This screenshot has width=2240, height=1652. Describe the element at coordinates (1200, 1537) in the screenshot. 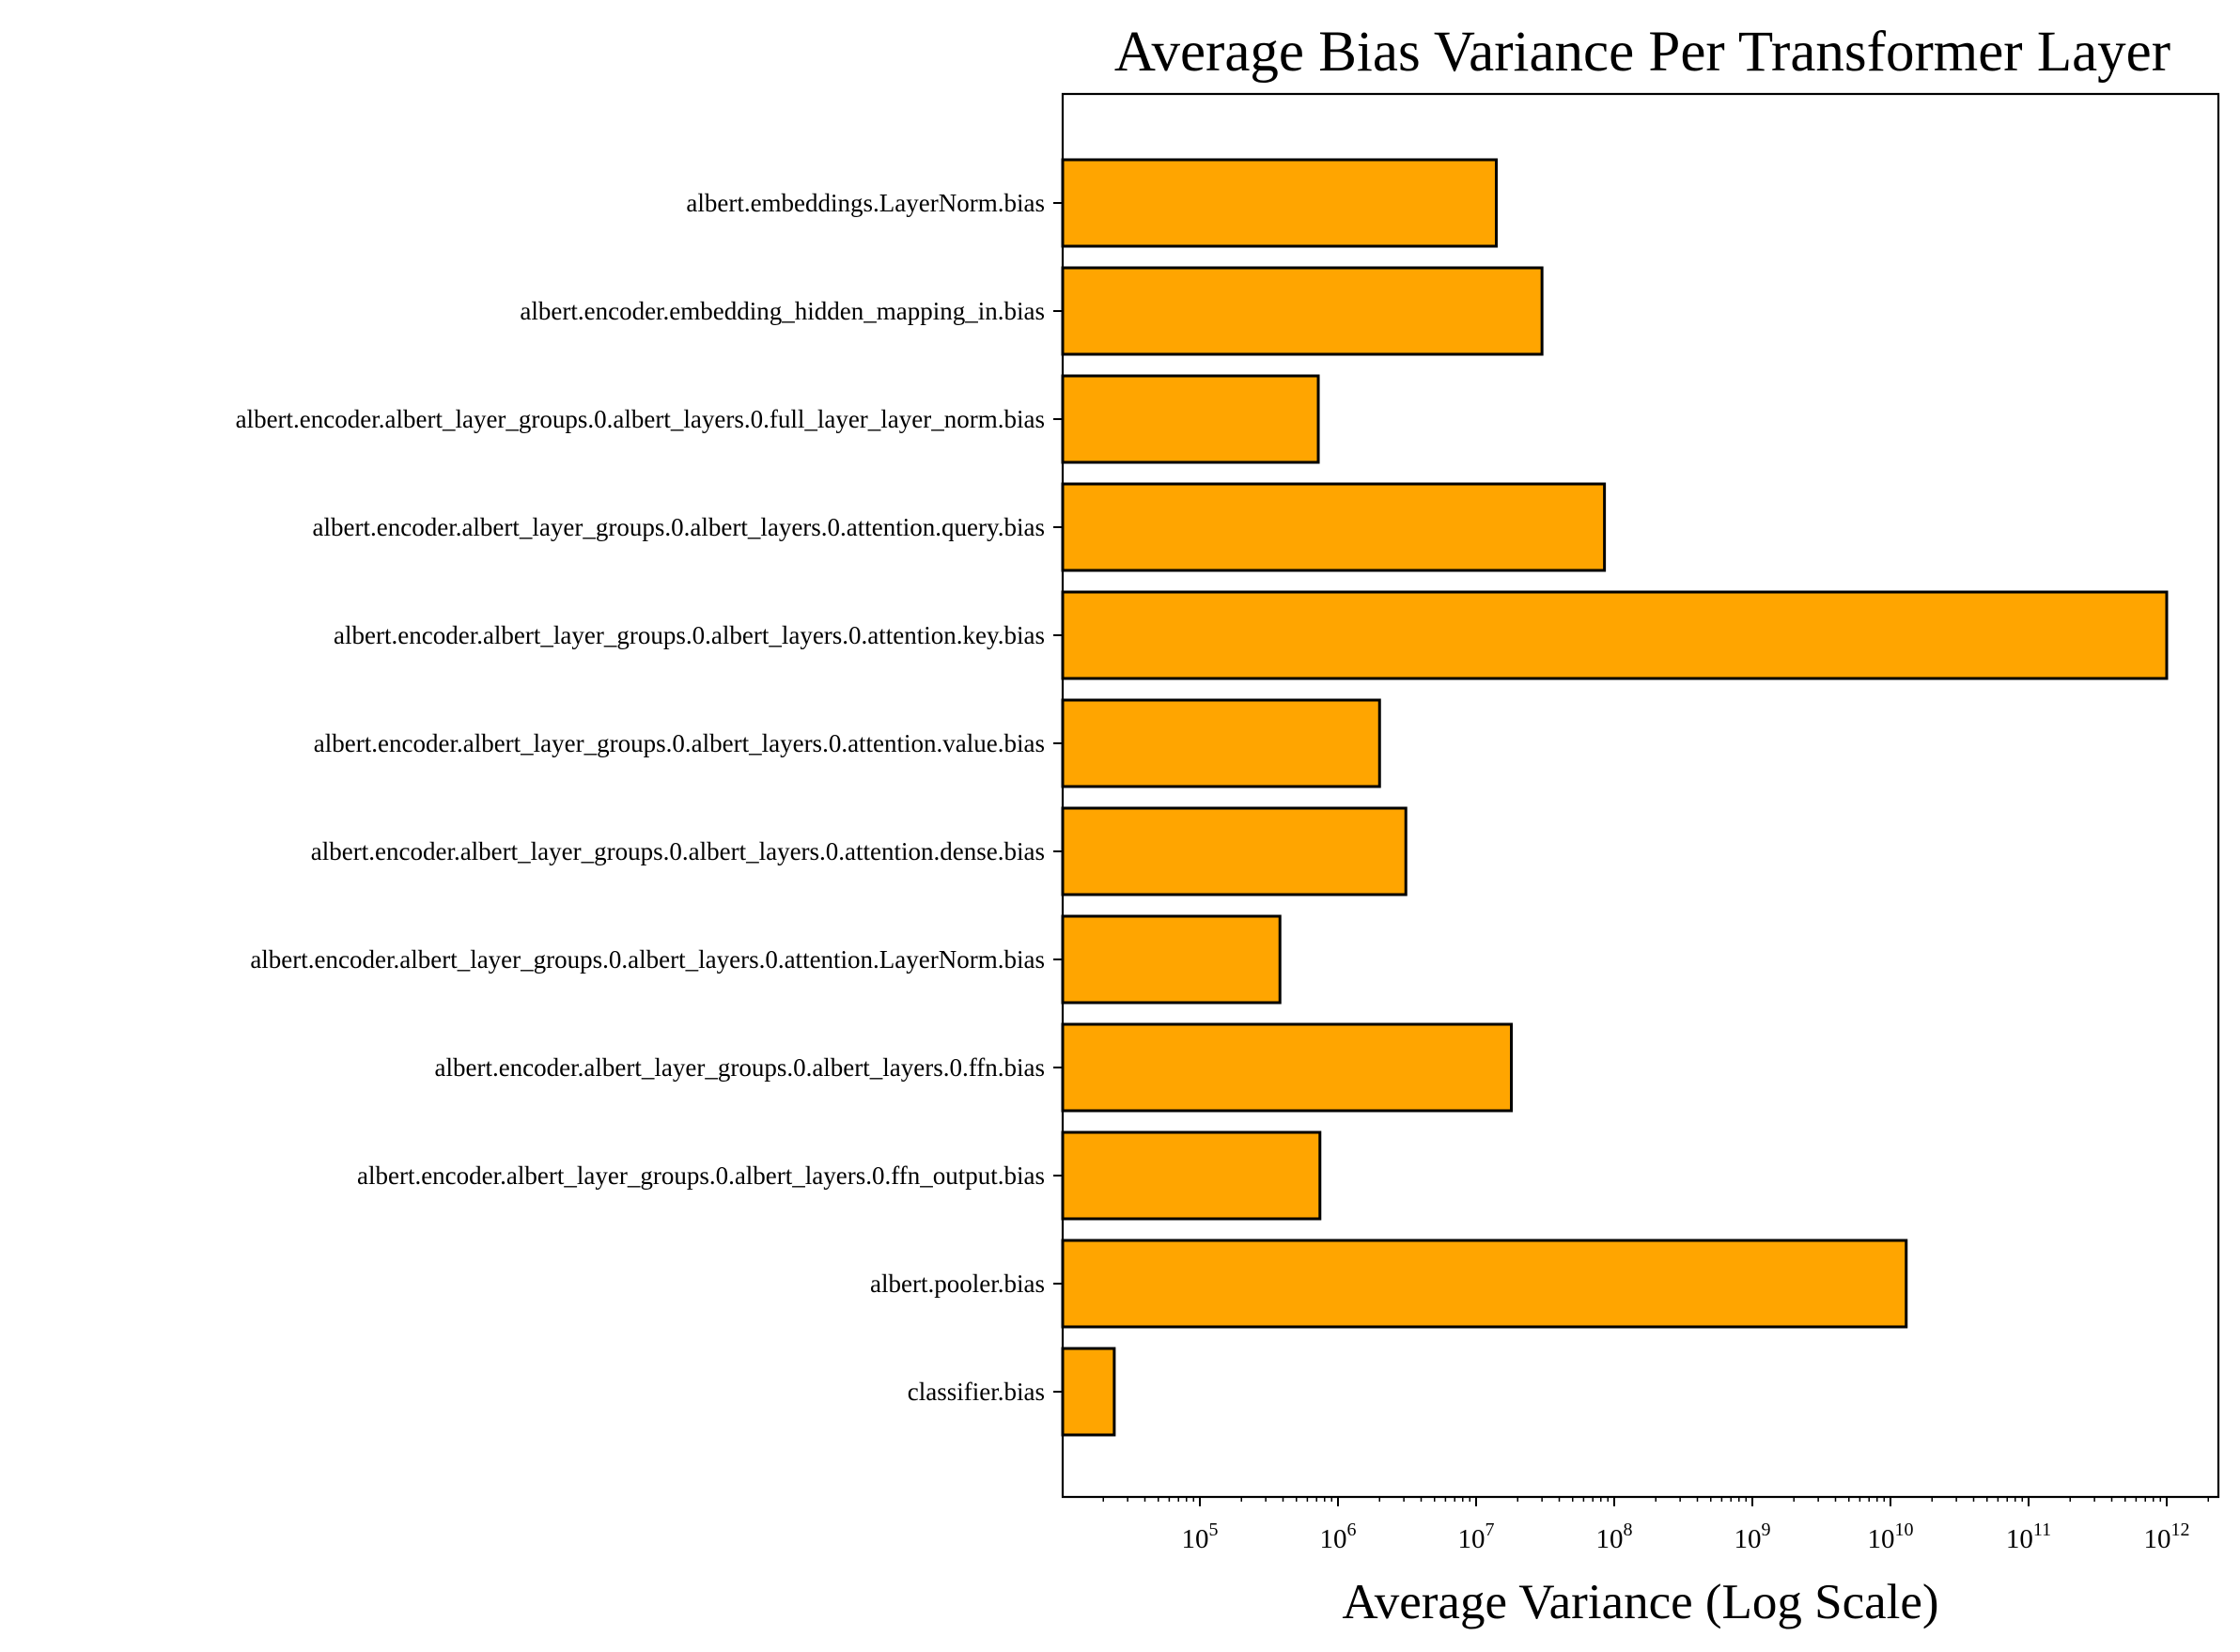

I see `x-tick-label: 10⁵` at that location.